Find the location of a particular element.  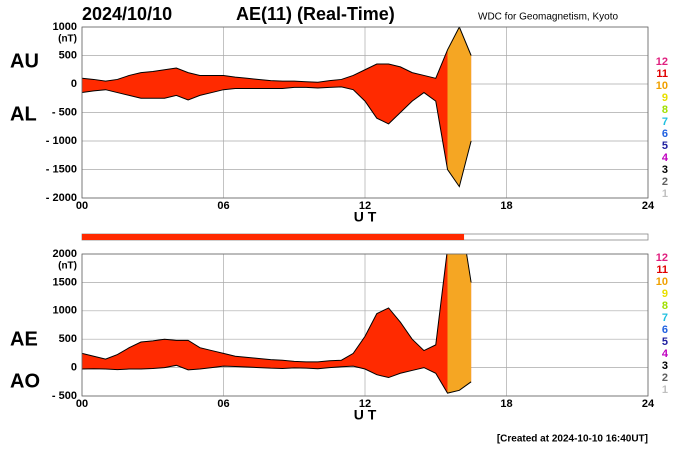

source: WDC for Geomagnetism, Kyoto is located at coordinates (548, 17).